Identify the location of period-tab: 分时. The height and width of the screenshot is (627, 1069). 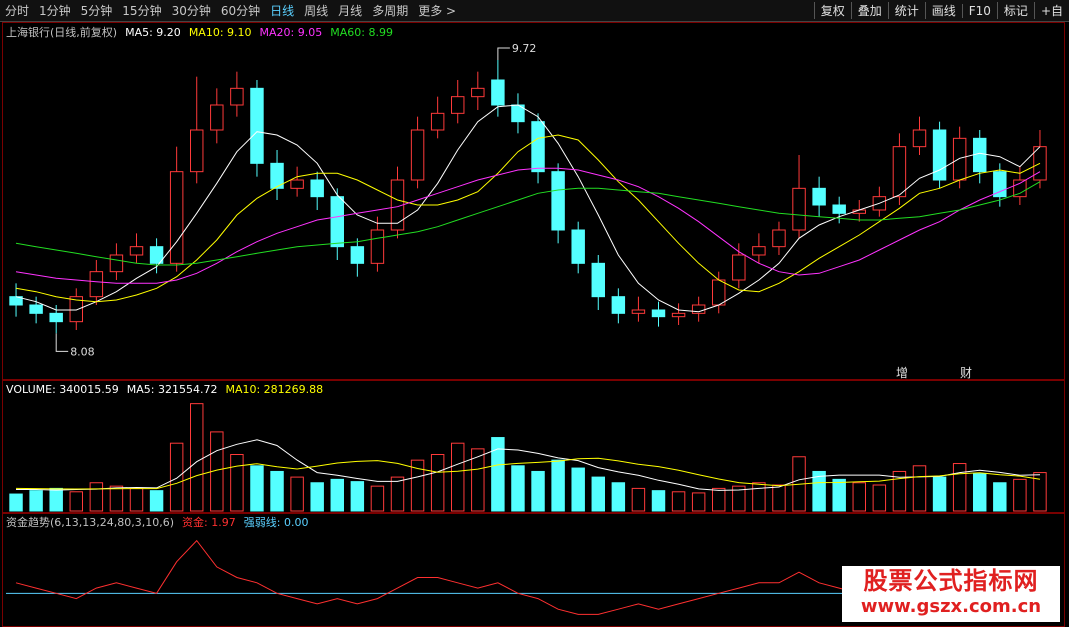
(17, 11).